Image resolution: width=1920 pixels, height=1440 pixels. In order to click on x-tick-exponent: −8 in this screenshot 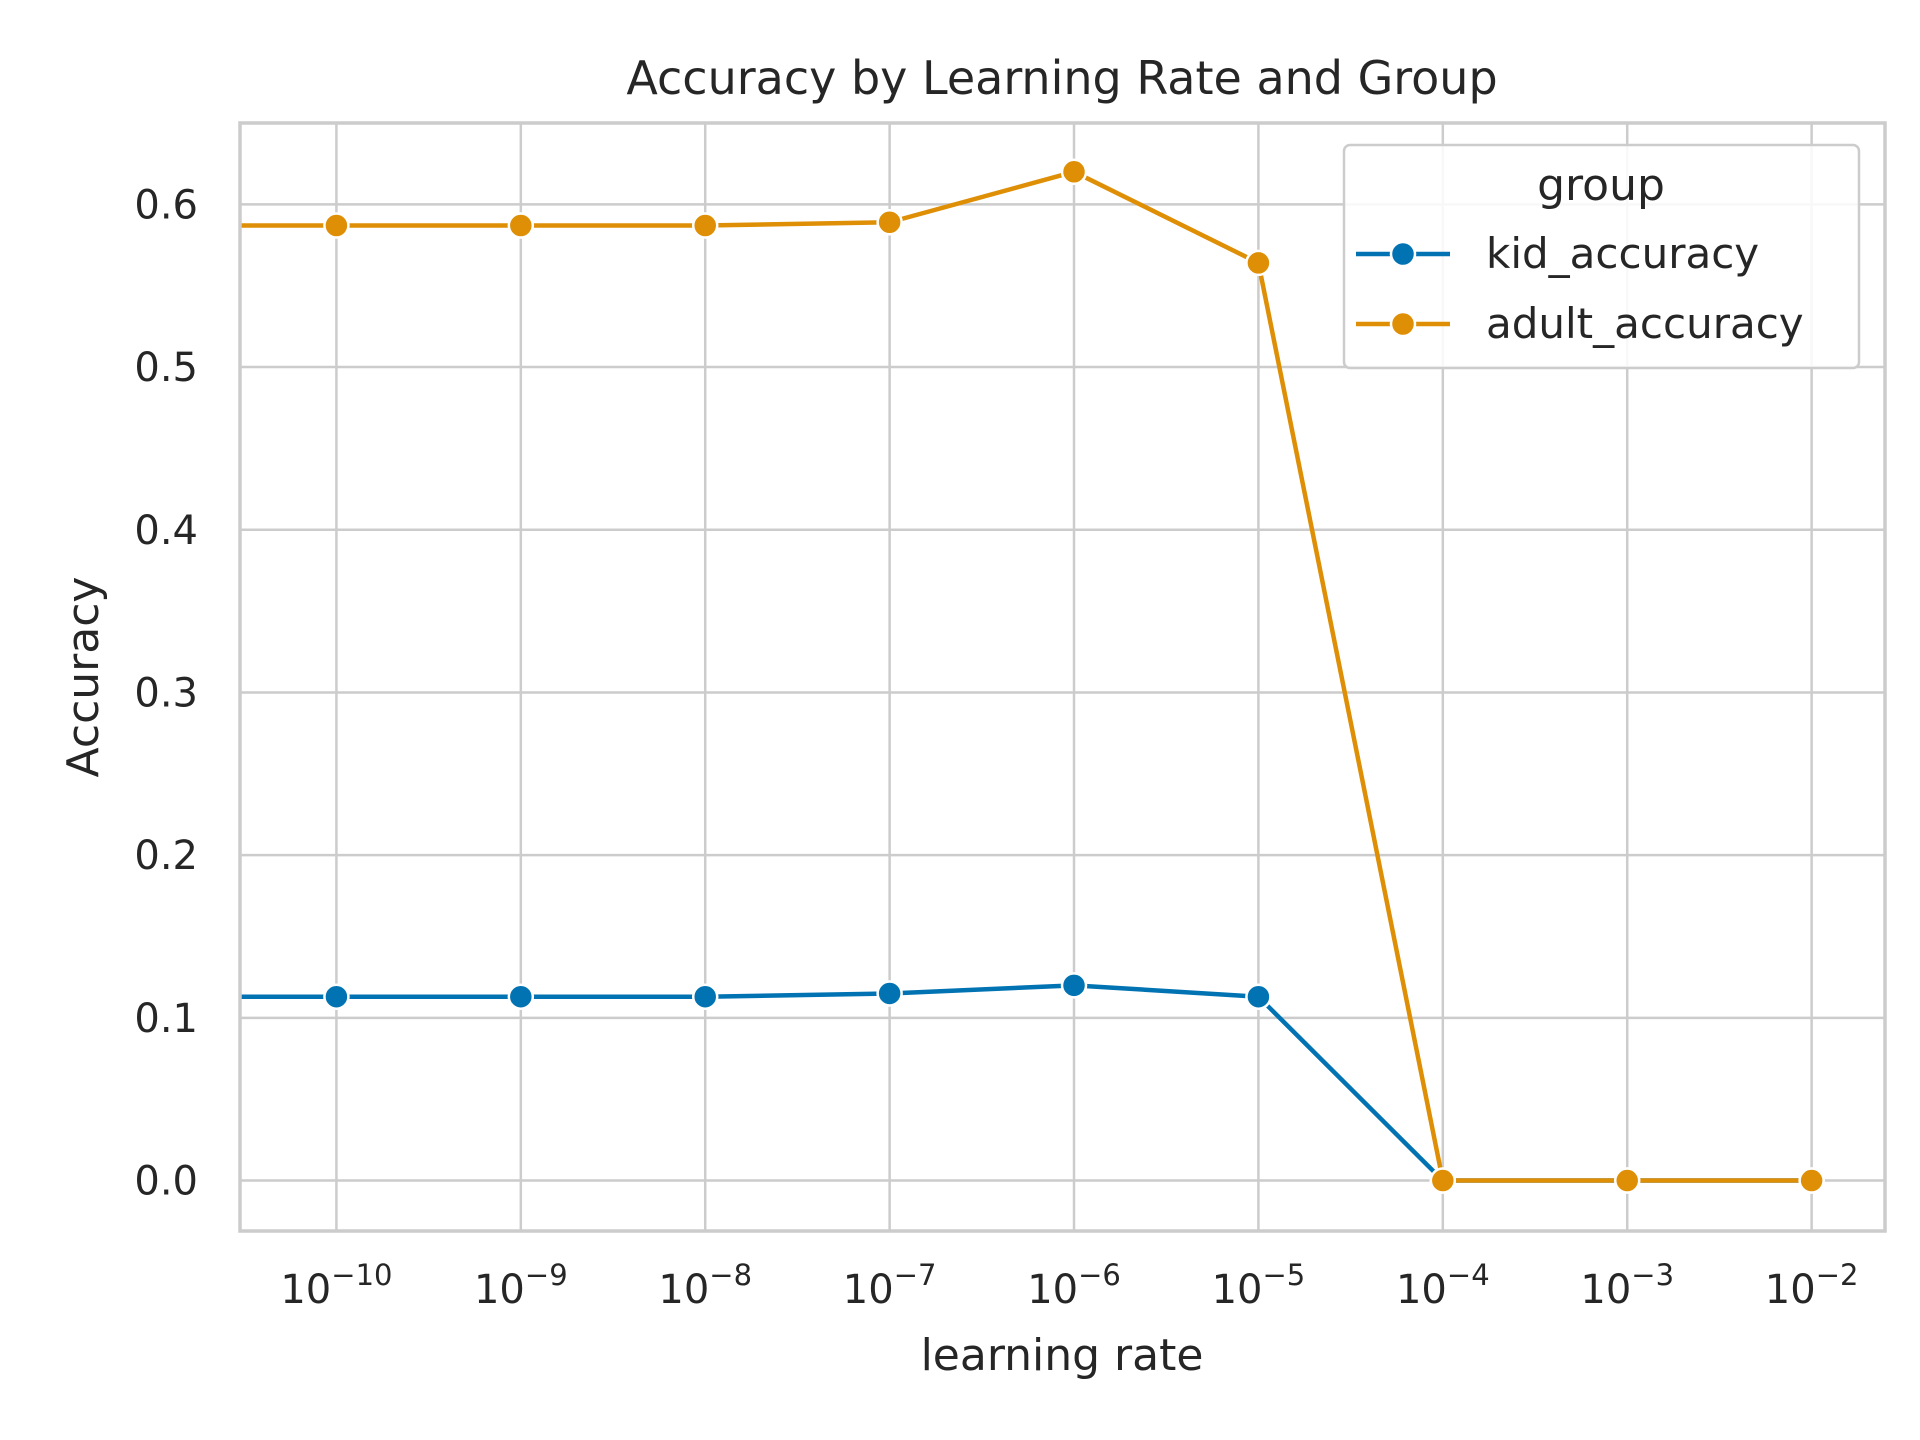, I will do `click(730, 1275)`.